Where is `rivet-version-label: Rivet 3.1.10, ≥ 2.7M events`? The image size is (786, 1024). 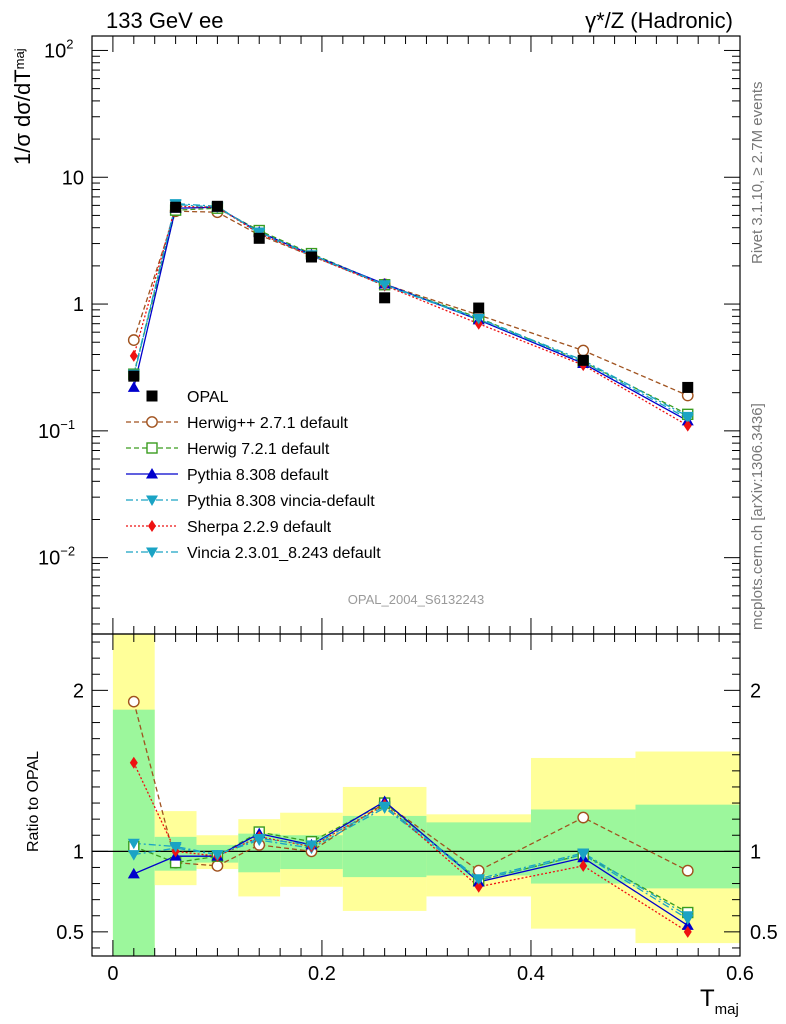
rivet-version-label: Rivet 3.1.10, ≥ 2.7M events is located at coordinates (757, 173).